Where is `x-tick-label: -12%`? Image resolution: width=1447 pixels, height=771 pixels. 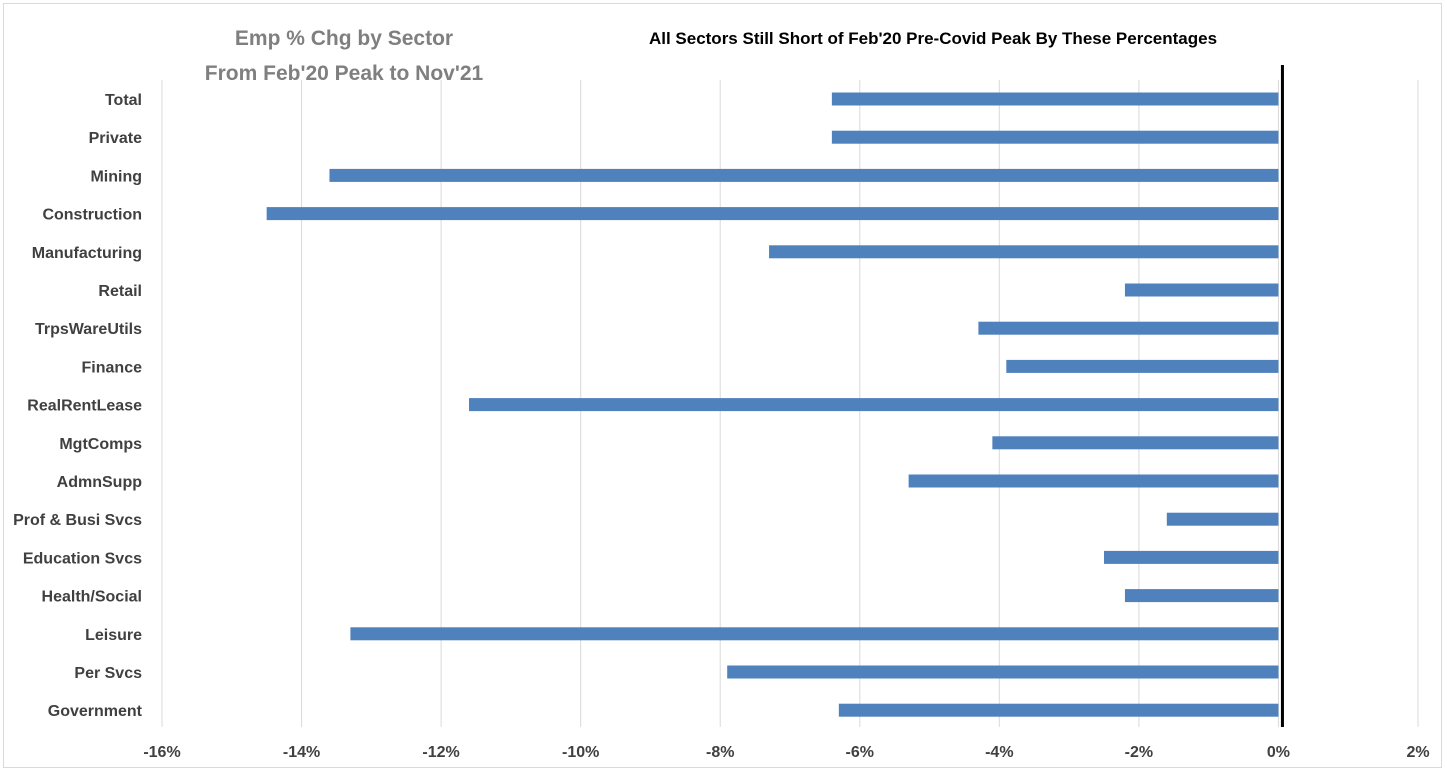 x-tick-label: -12% is located at coordinates (440, 752).